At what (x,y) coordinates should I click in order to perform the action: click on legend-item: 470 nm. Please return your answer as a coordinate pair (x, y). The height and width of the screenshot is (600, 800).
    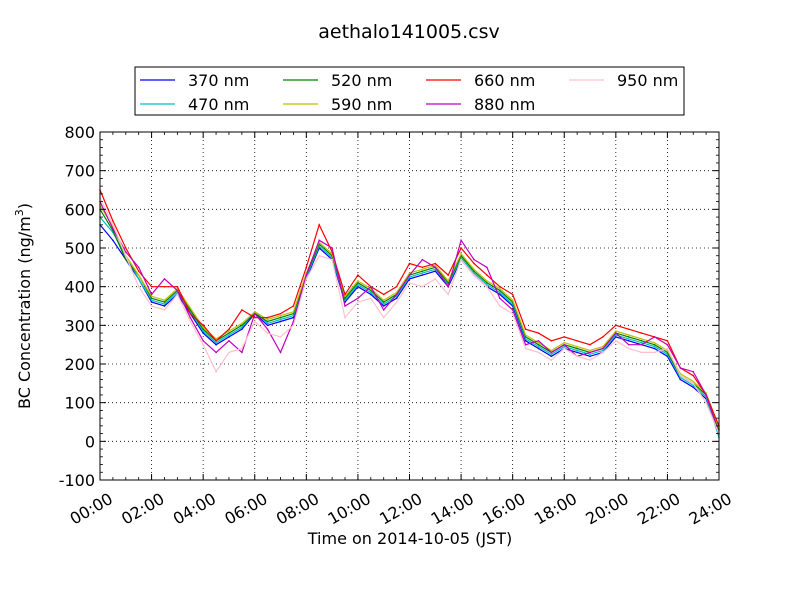
    Looking at the image, I should click on (194, 104).